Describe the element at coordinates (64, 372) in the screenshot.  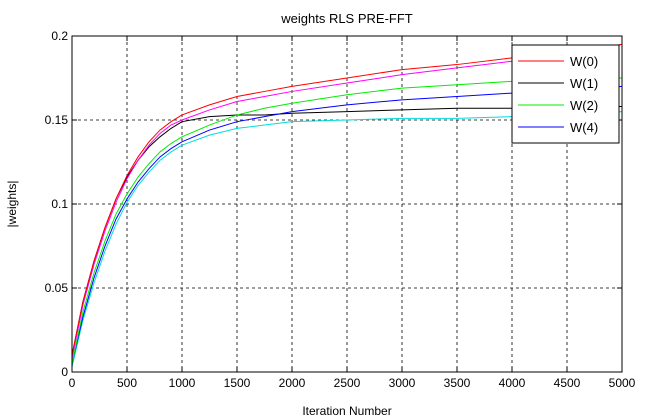
I see `y-tick-label: 0` at that location.